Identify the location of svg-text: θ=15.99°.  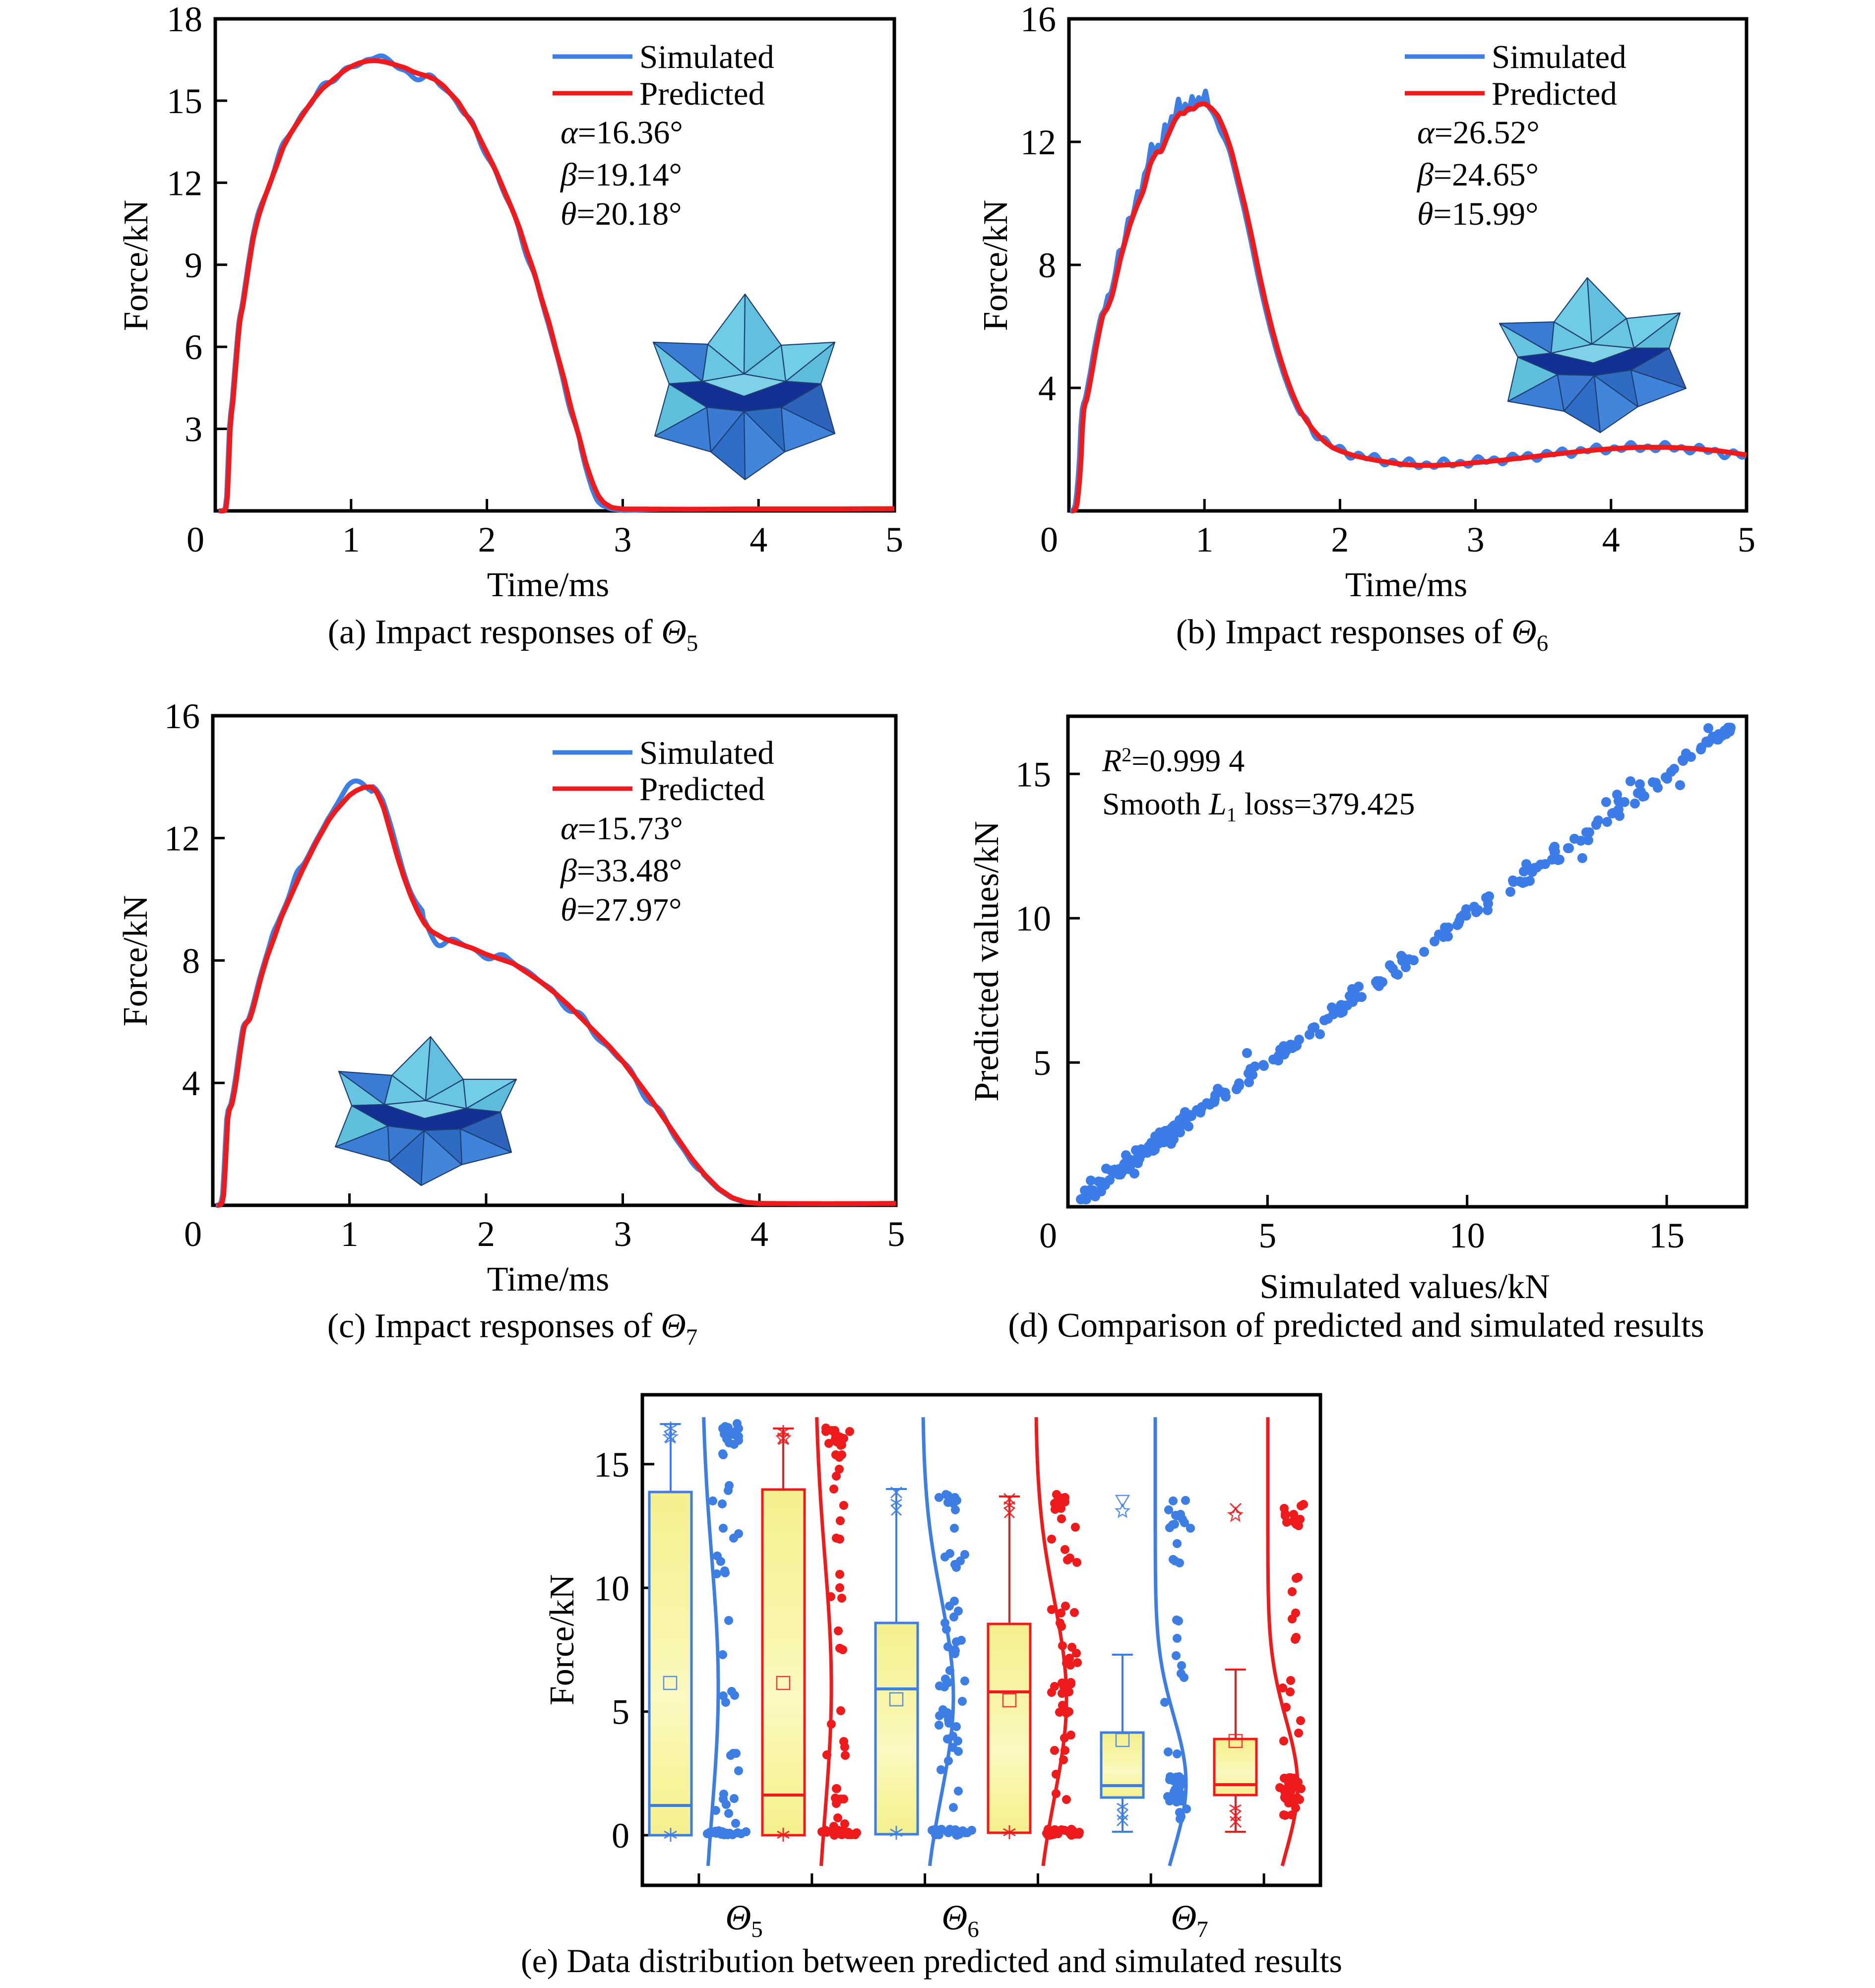
(1478, 214).